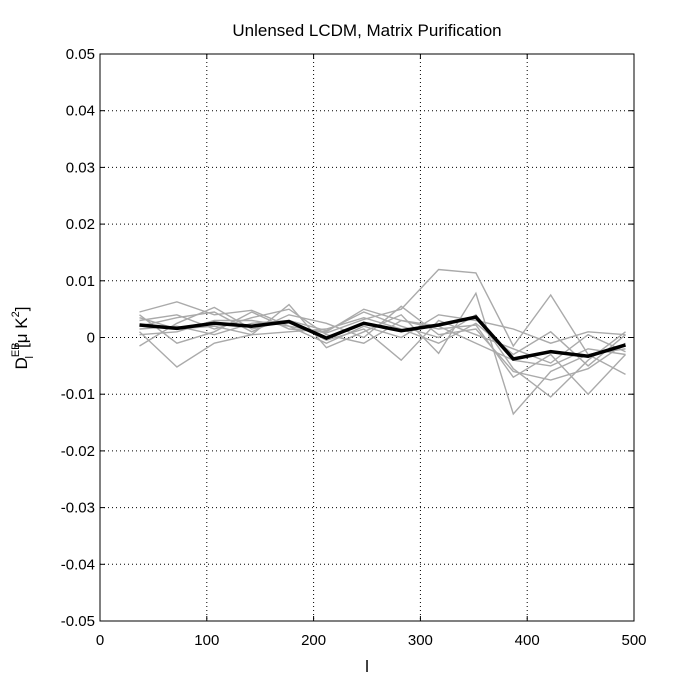 This screenshot has height=700, width=700. What do you see at coordinates (78, 394) in the screenshot?
I see `y-tick-label: -0.01` at bounding box center [78, 394].